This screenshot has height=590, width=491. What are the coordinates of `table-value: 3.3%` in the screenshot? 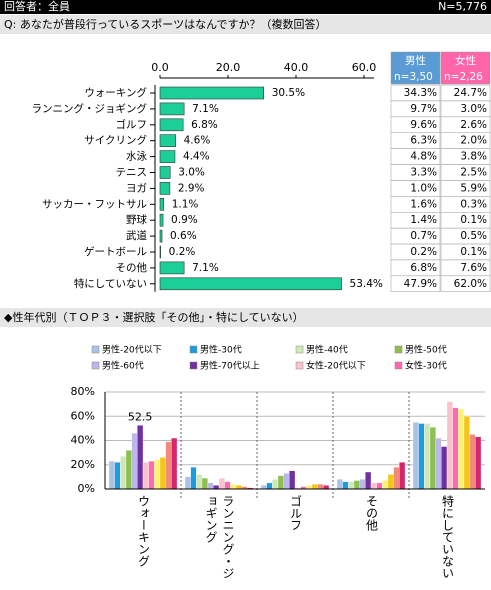 It's located at (423, 173).